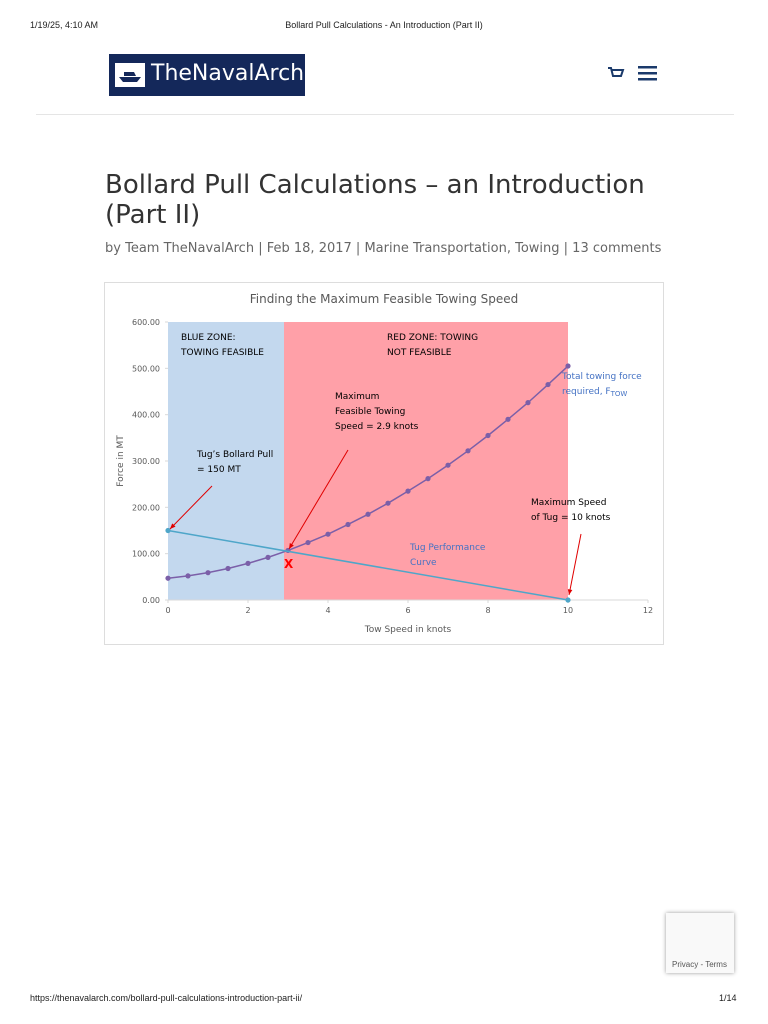 This screenshot has height=1024, width=768. Describe the element at coordinates (113, 248) in the screenshot. I see `meta-prefix: by` at that location.